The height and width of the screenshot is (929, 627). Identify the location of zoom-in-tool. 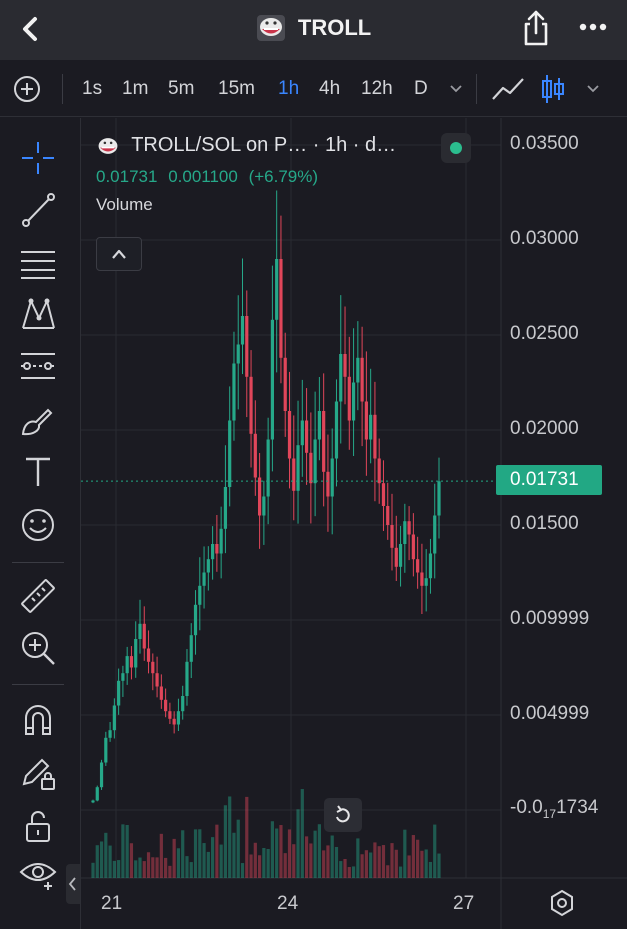
(38, 648).